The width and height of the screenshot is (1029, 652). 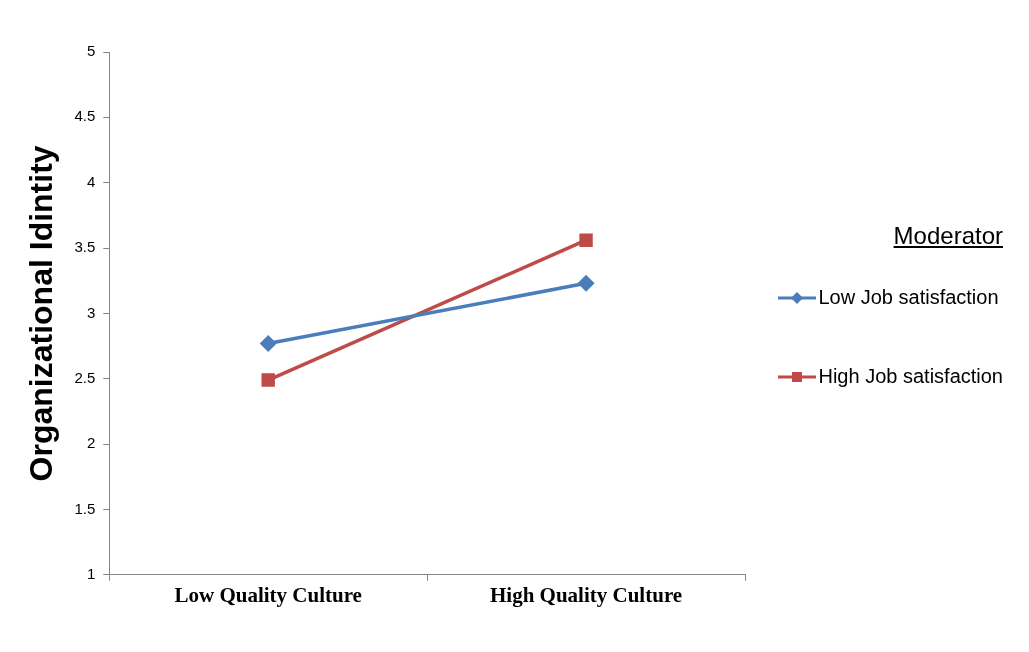 I want to click on y-tick-label: 1.5, so click(x=85, y=508).